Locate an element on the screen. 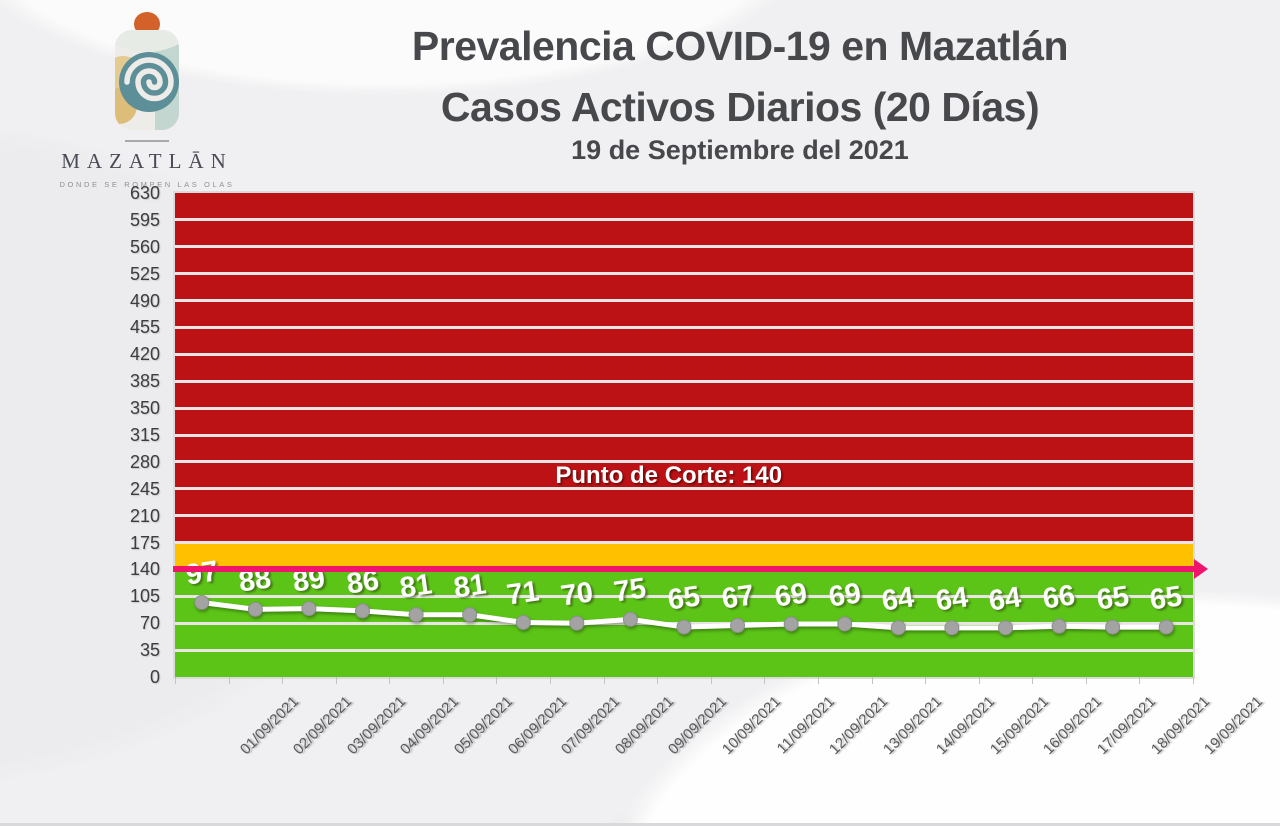 The image size is (1280, 826). data-point-label: 97 is located at coordinates (201, 574).